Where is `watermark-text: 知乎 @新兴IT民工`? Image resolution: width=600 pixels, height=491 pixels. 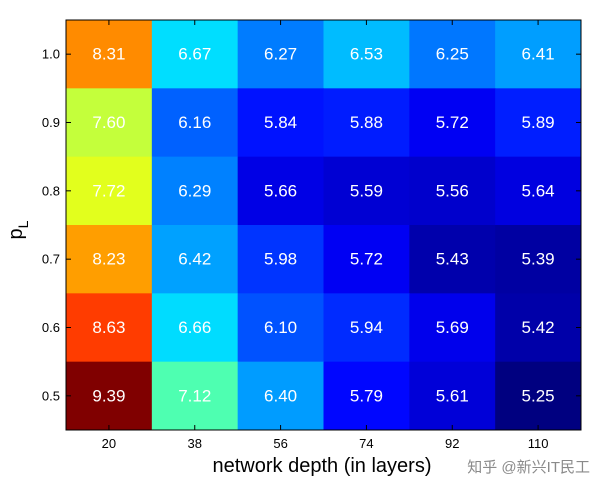
watermark-text: 知乎 @新兴IT民工 is located at coordinates (528, 467).